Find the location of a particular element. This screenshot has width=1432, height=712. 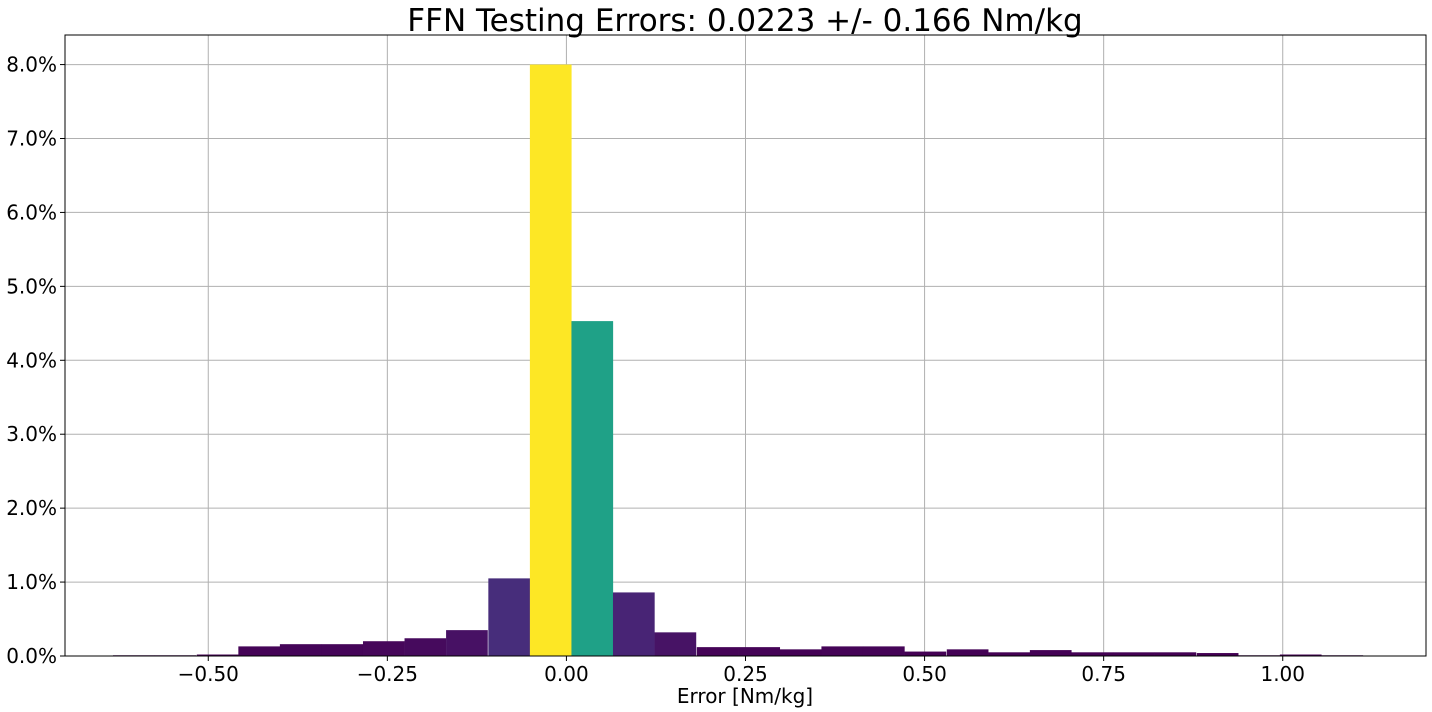

x-tick-label-4: 0.50 is located at coordinates (924, 674).